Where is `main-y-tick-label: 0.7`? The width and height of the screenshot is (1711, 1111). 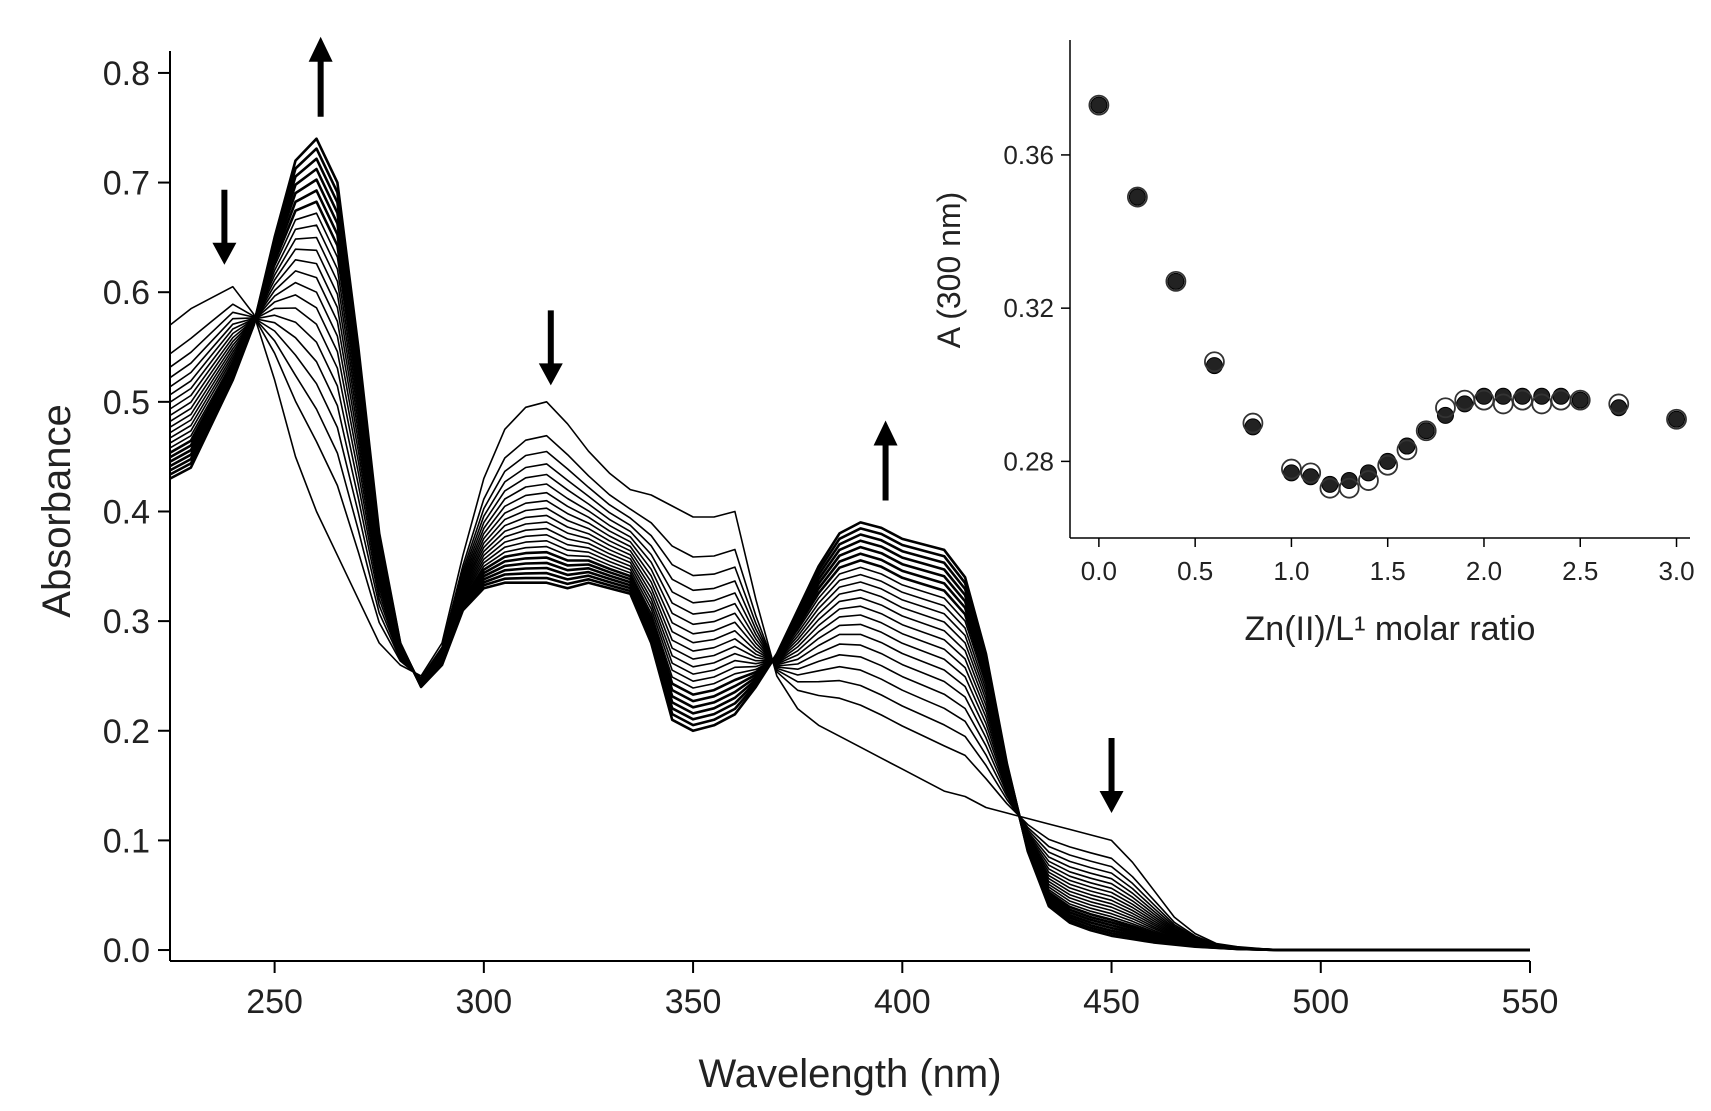 main-y-tick-label: 0.7 is located at coordinates (126, 184).